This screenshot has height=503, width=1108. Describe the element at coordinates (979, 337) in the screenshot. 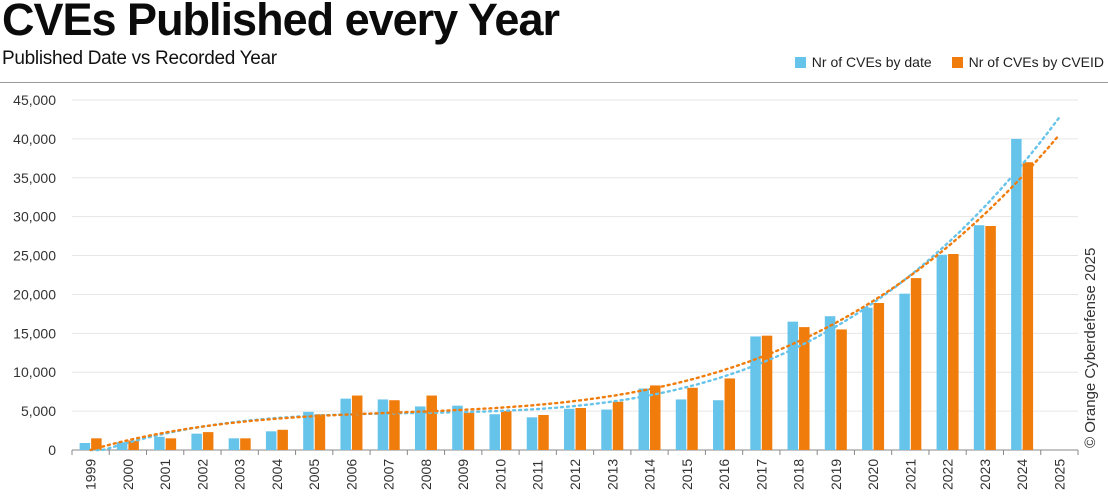

I see `bar-by-date-2023` at that location.